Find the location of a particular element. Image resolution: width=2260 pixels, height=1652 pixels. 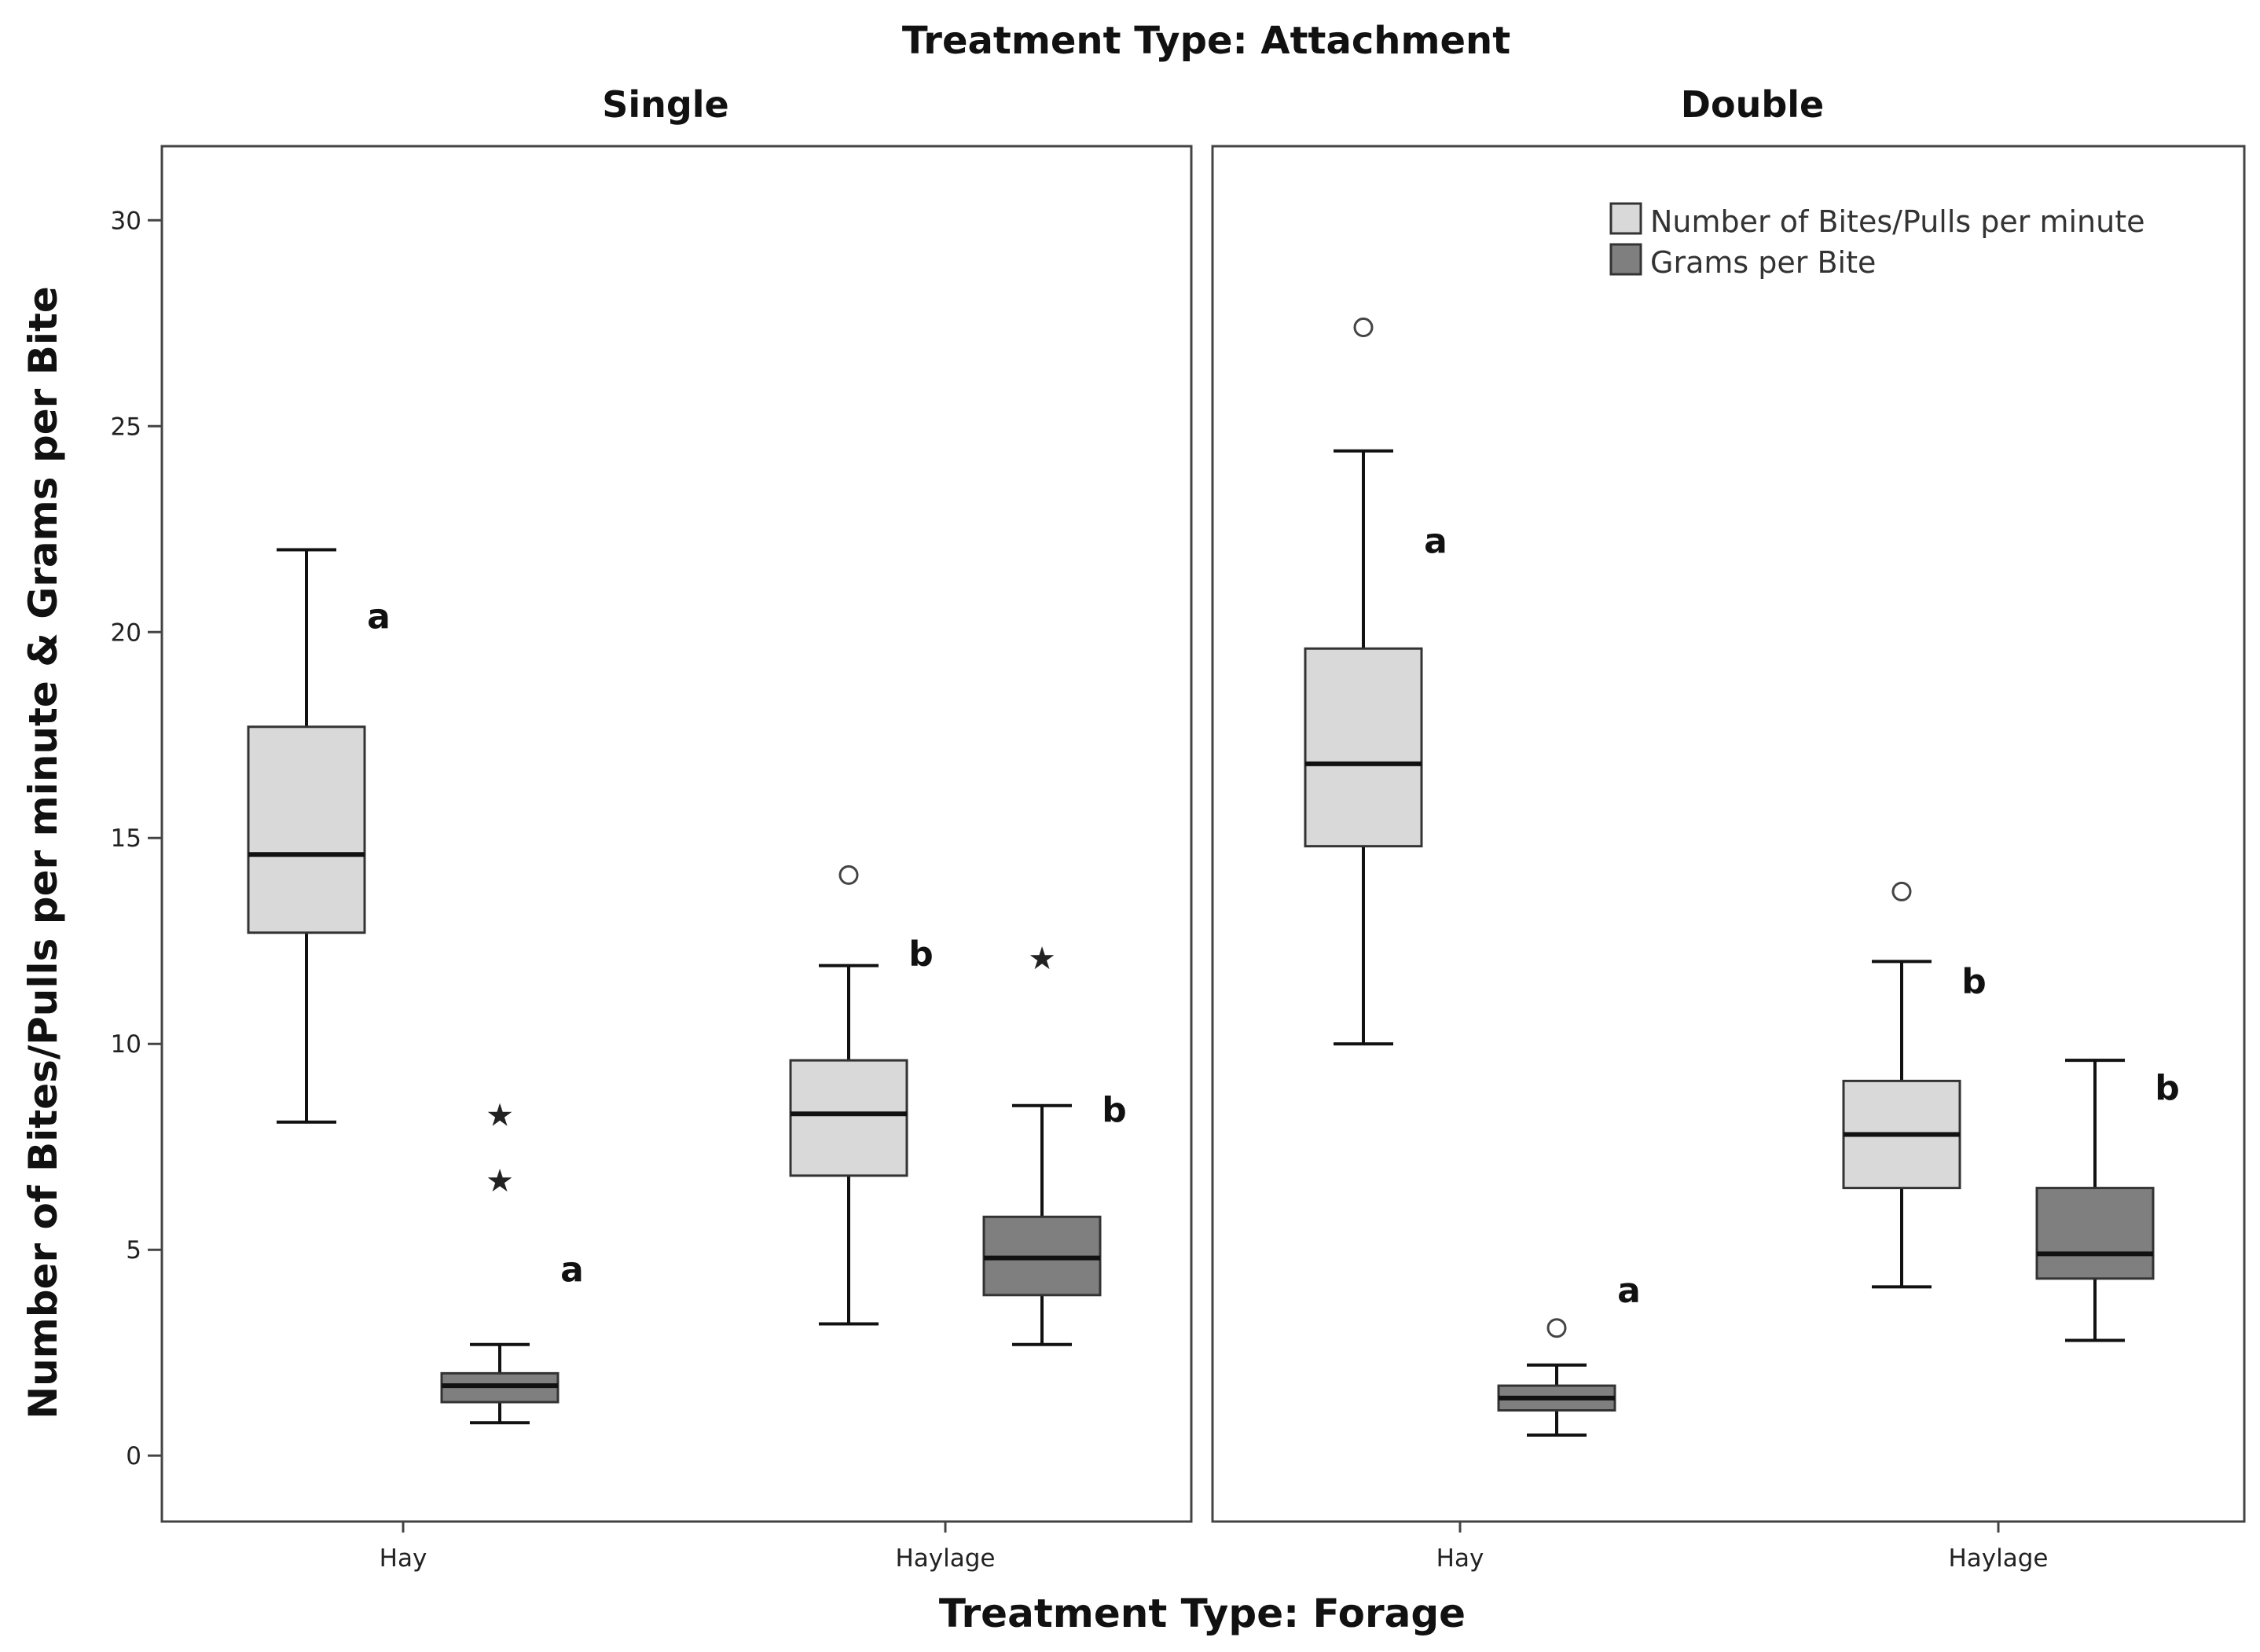

panel-title-single: Single is located at coordinates (665, 104).